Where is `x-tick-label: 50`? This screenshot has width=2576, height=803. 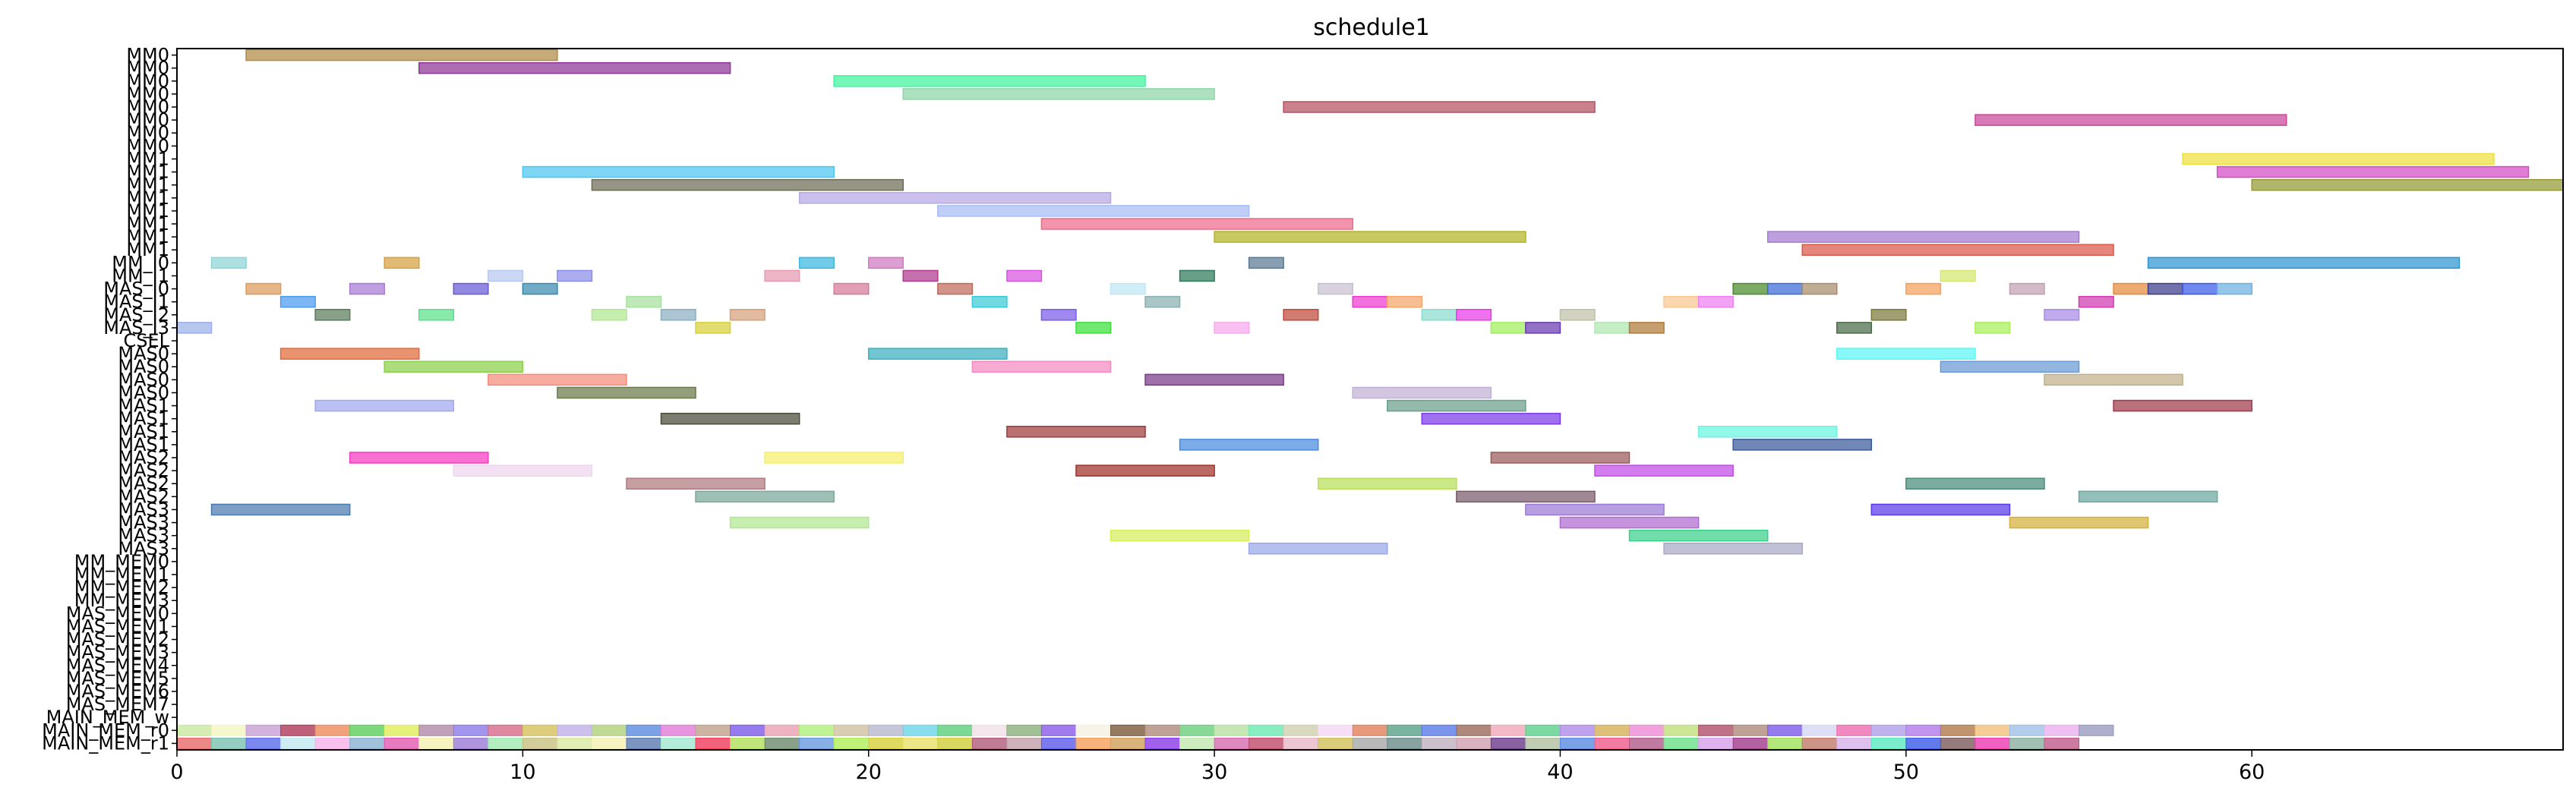 x-tick-label: 50 is located at coordinates (1906, 772).